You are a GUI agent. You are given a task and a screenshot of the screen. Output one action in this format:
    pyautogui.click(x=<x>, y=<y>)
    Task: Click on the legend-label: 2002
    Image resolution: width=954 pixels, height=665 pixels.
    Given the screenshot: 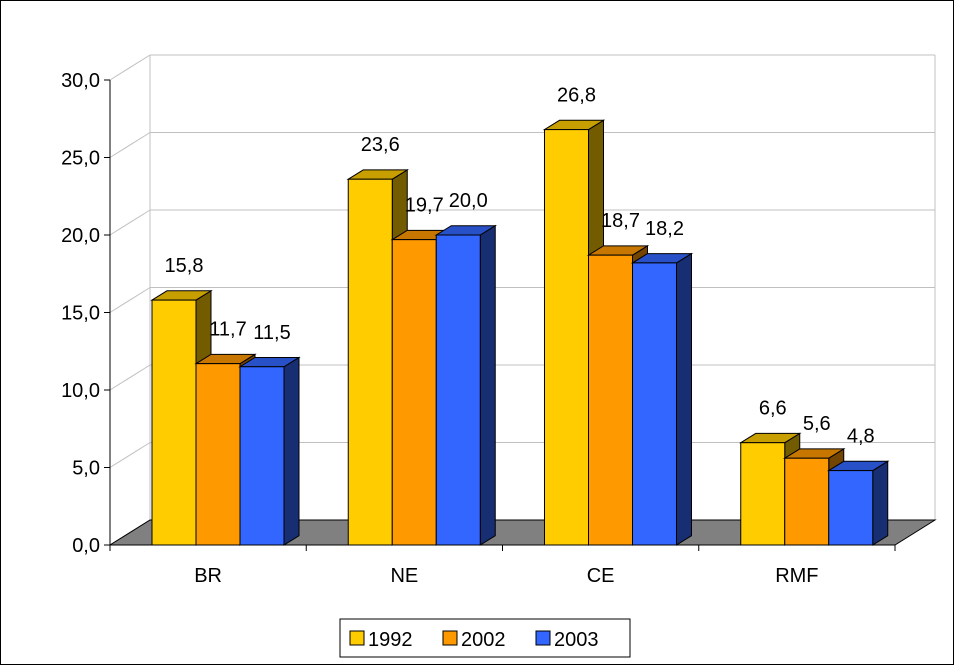 What is the action you would take?
    pyautogui.click(x=483, y=640)
    